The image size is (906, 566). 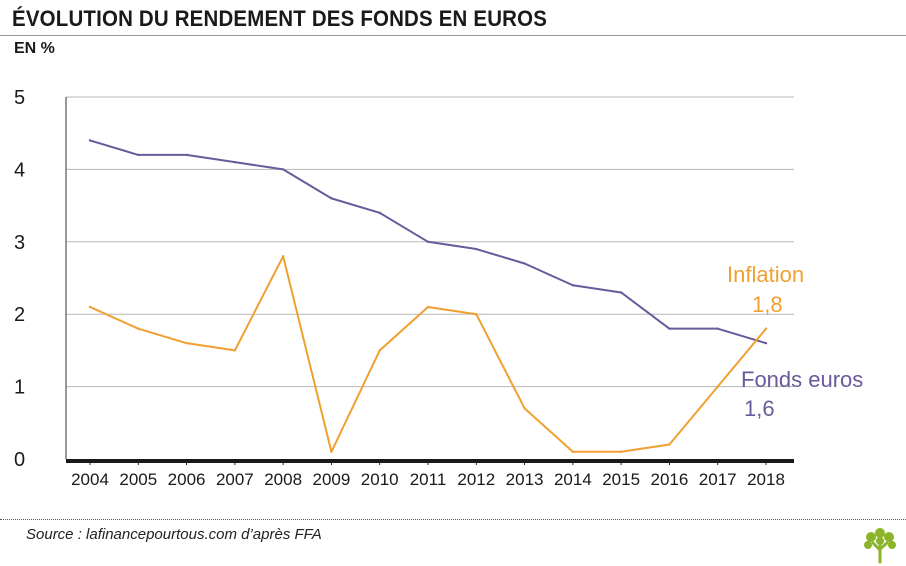 I want to click on fonds-euros-point-2017, so click(x=717, y=328).